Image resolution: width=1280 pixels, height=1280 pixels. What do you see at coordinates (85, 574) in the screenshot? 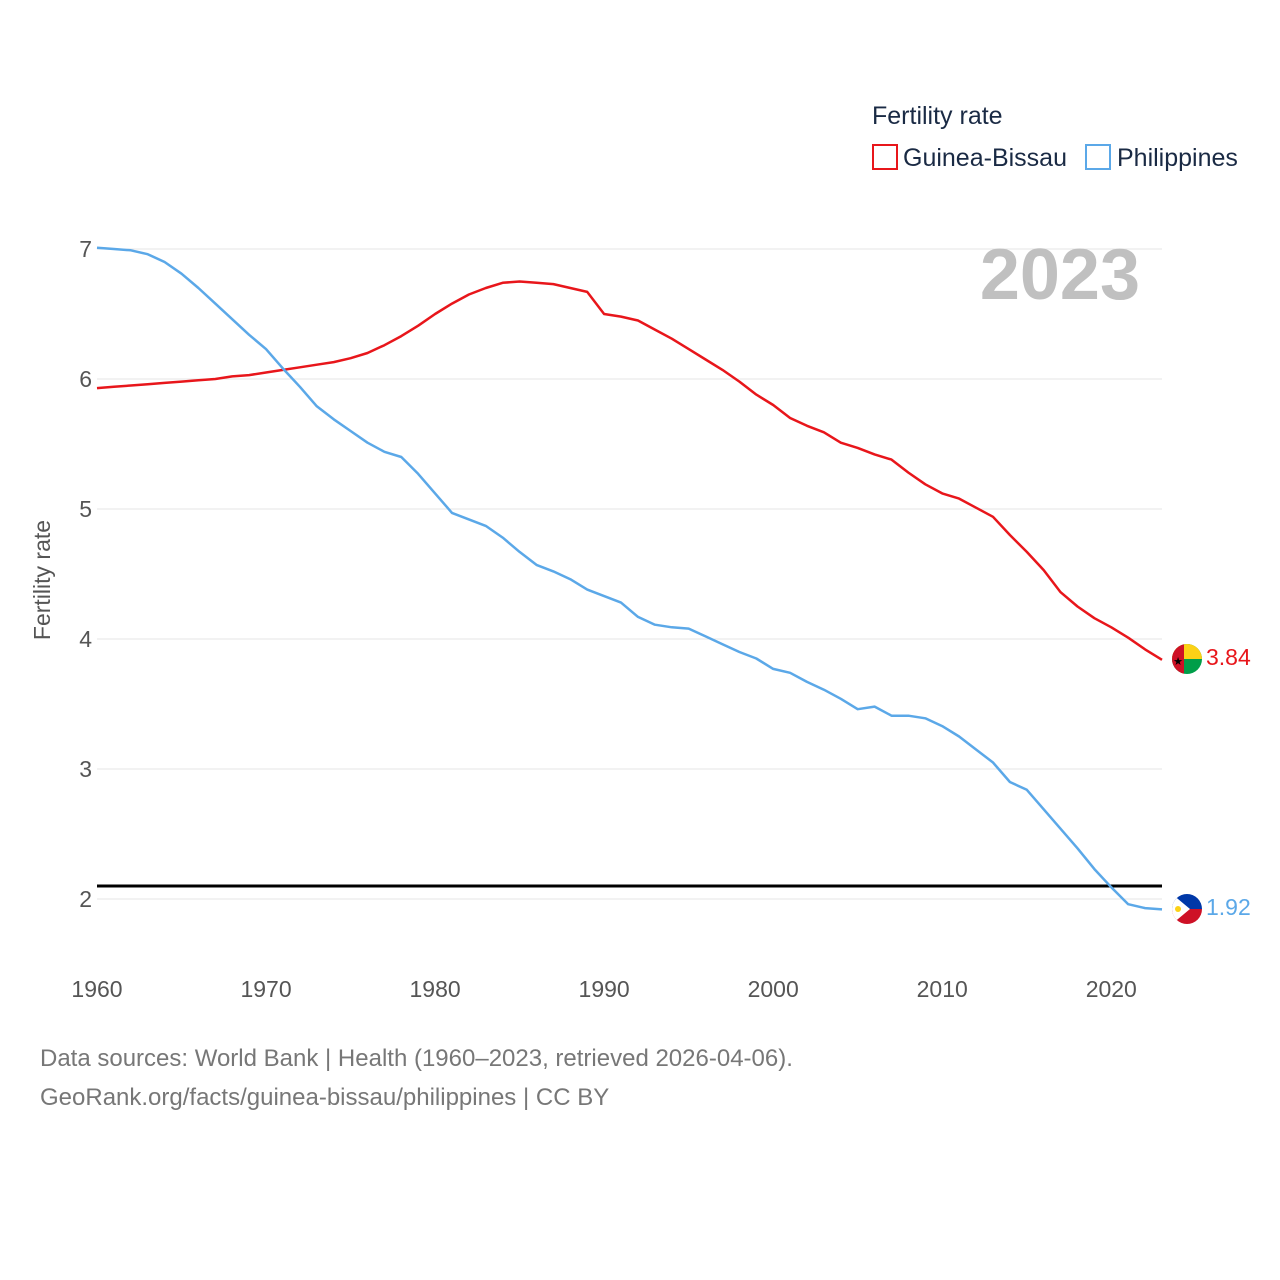
I see `y-axis-ticks: 2 3 4 5 6 7` at bounding box center [85, 574].